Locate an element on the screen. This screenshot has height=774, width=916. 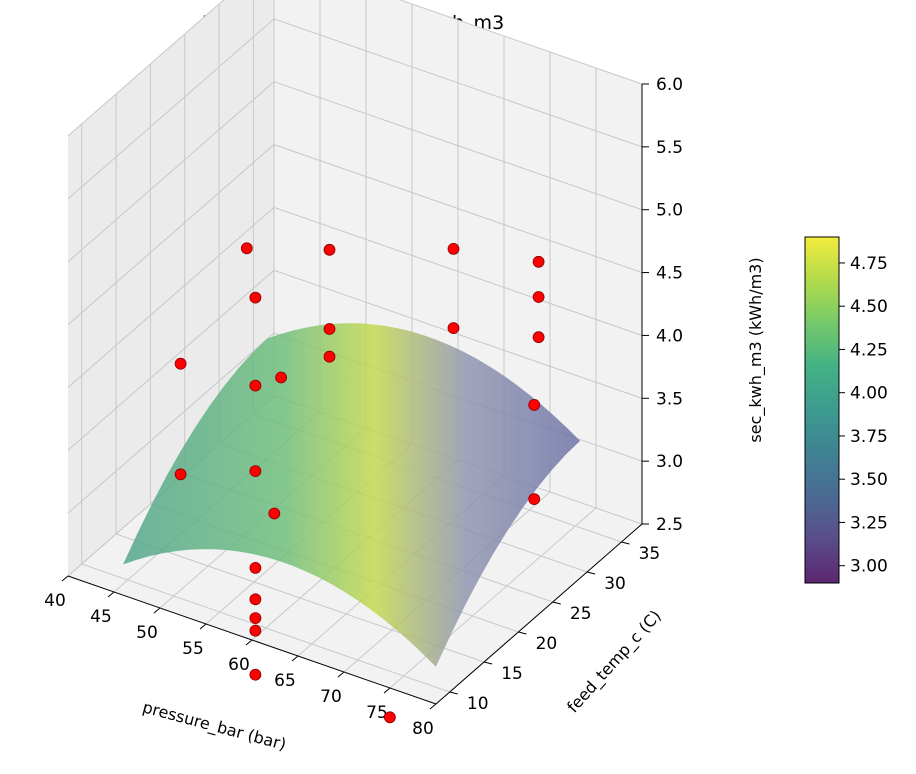
z-tick-label: 5.5 is located at coordinates (669, 148).